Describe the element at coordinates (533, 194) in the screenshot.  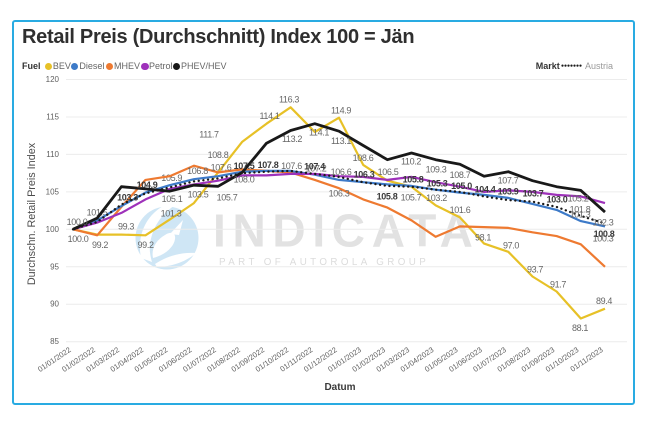
I see `svg-text: 103.7` at that location.